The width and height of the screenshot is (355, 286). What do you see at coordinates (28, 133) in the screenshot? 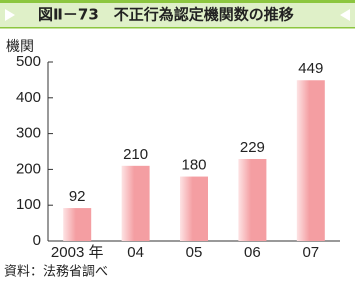
I see `y-tick-label: 300` at bounding box center [28, 133].